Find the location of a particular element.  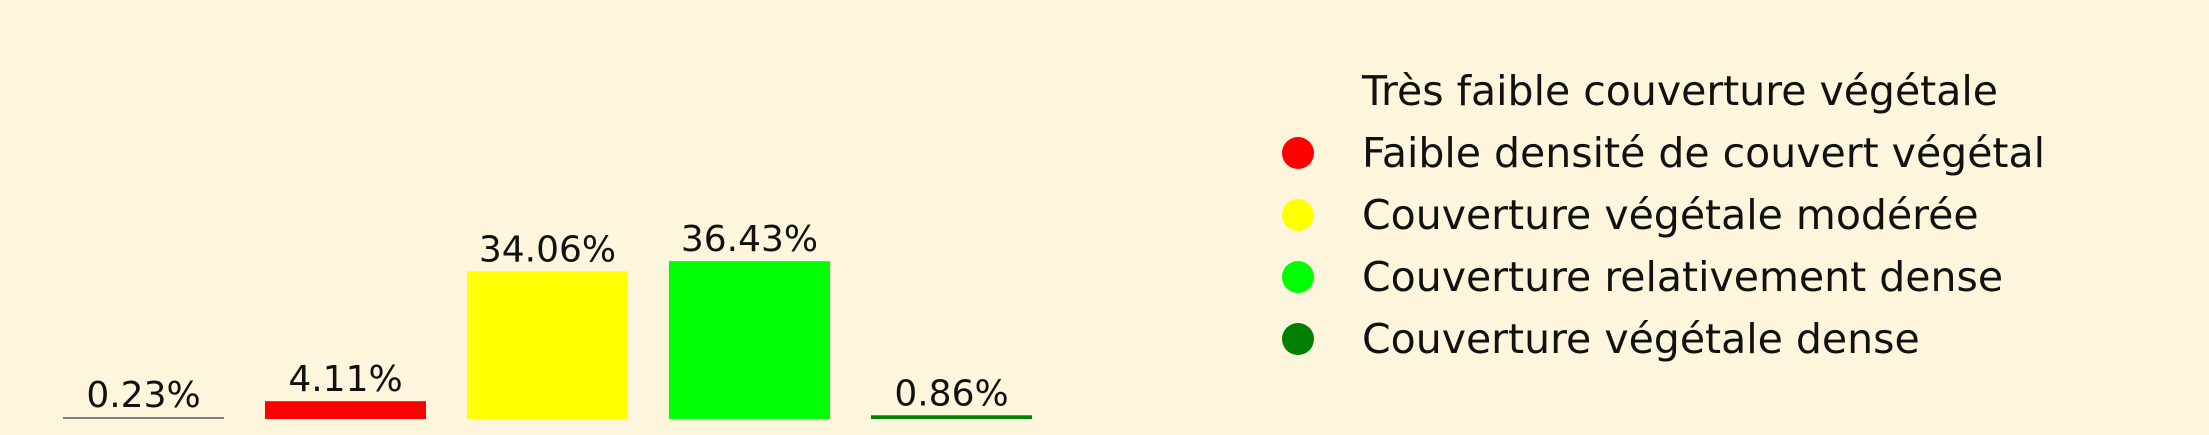

value-label-low: 4.11% is located at coordinates (345, 379).